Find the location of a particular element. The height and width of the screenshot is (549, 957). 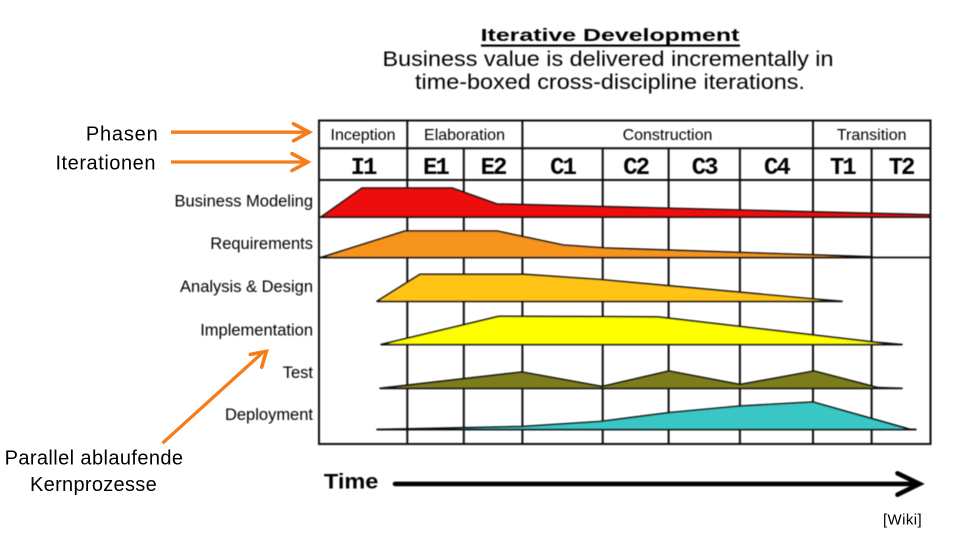

svg-text: Kernprozesse is located at coordinates (93, 485).